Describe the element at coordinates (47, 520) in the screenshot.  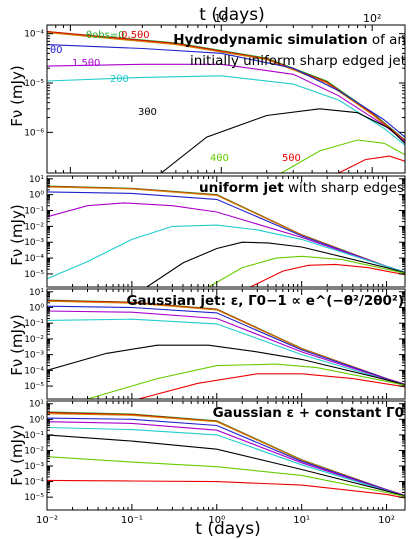
I see `x-tick-label: 10⁻²` at that location.